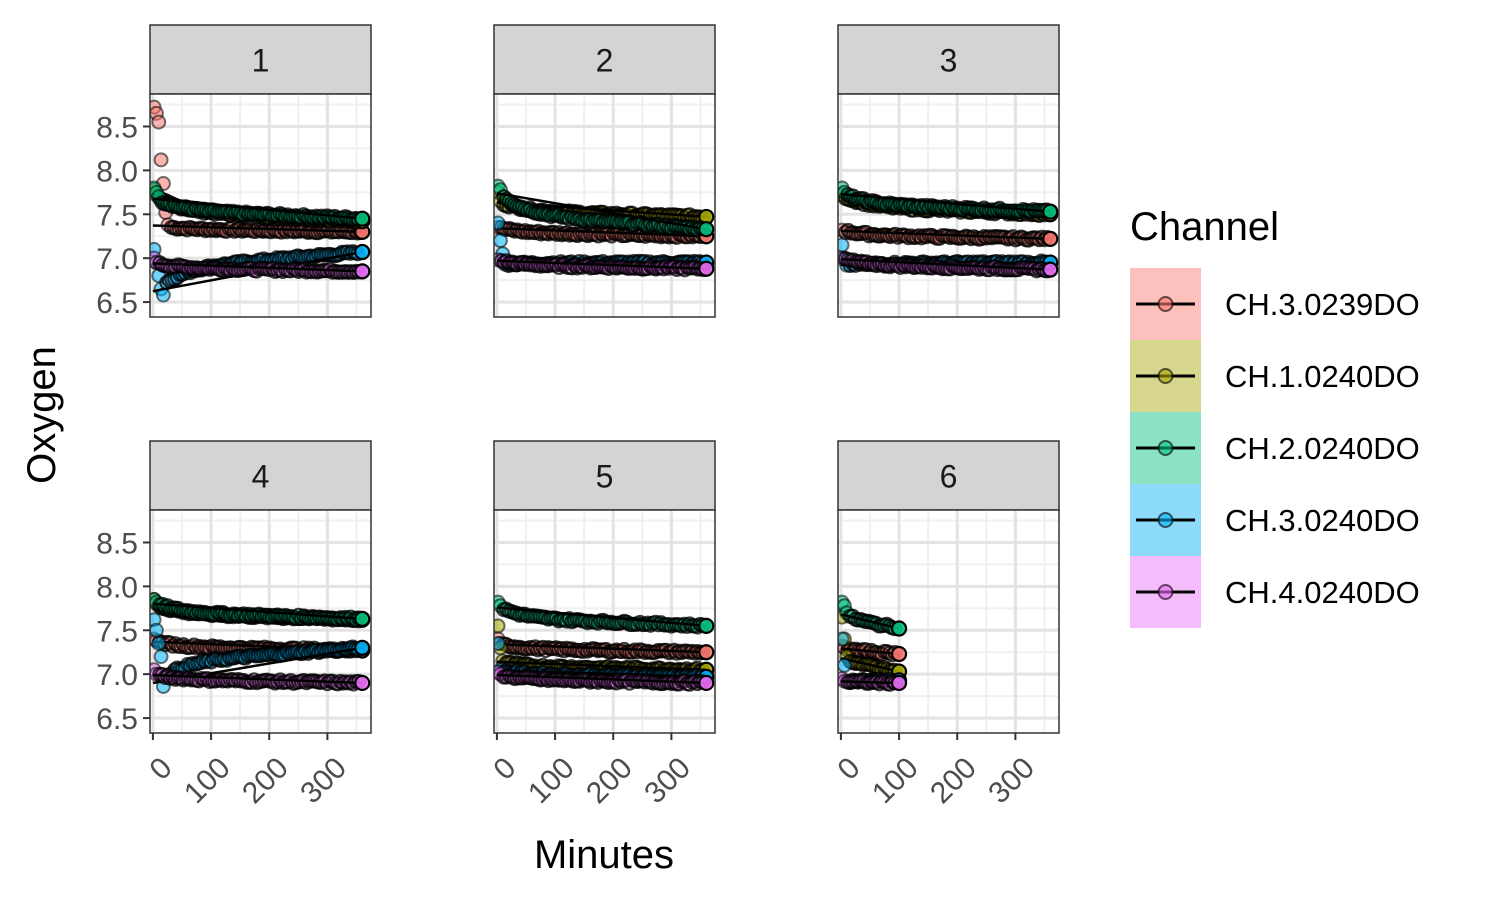  Describe the element at coordinates (117, 543) in the screenshot. I see `y-tick-label: 8.5` at that location.